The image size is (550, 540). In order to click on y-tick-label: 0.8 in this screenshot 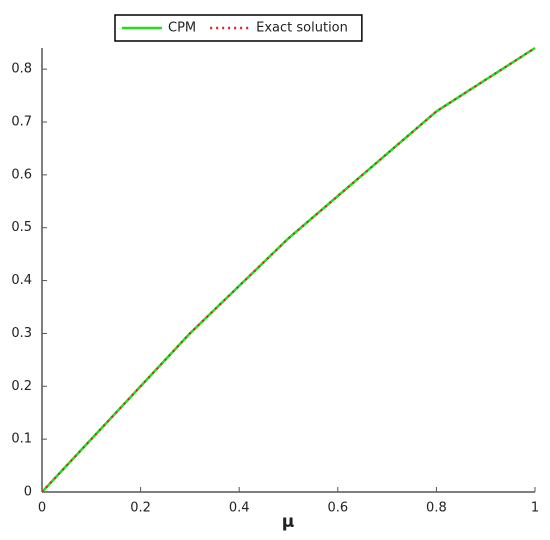, I will do `click(21, 69)`.